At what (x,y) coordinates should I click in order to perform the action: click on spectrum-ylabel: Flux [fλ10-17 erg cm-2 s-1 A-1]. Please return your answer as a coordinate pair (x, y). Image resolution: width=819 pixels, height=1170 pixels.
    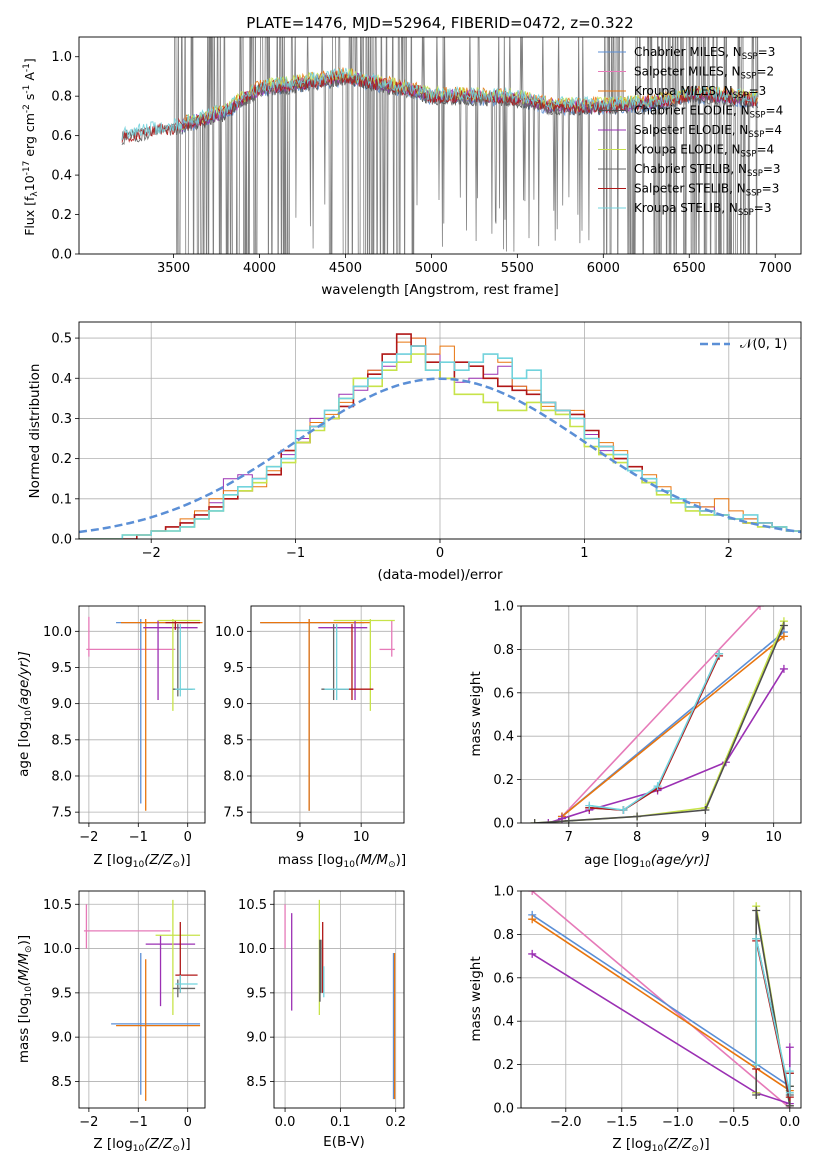
    Looking at the image, I should click on (31, 147).